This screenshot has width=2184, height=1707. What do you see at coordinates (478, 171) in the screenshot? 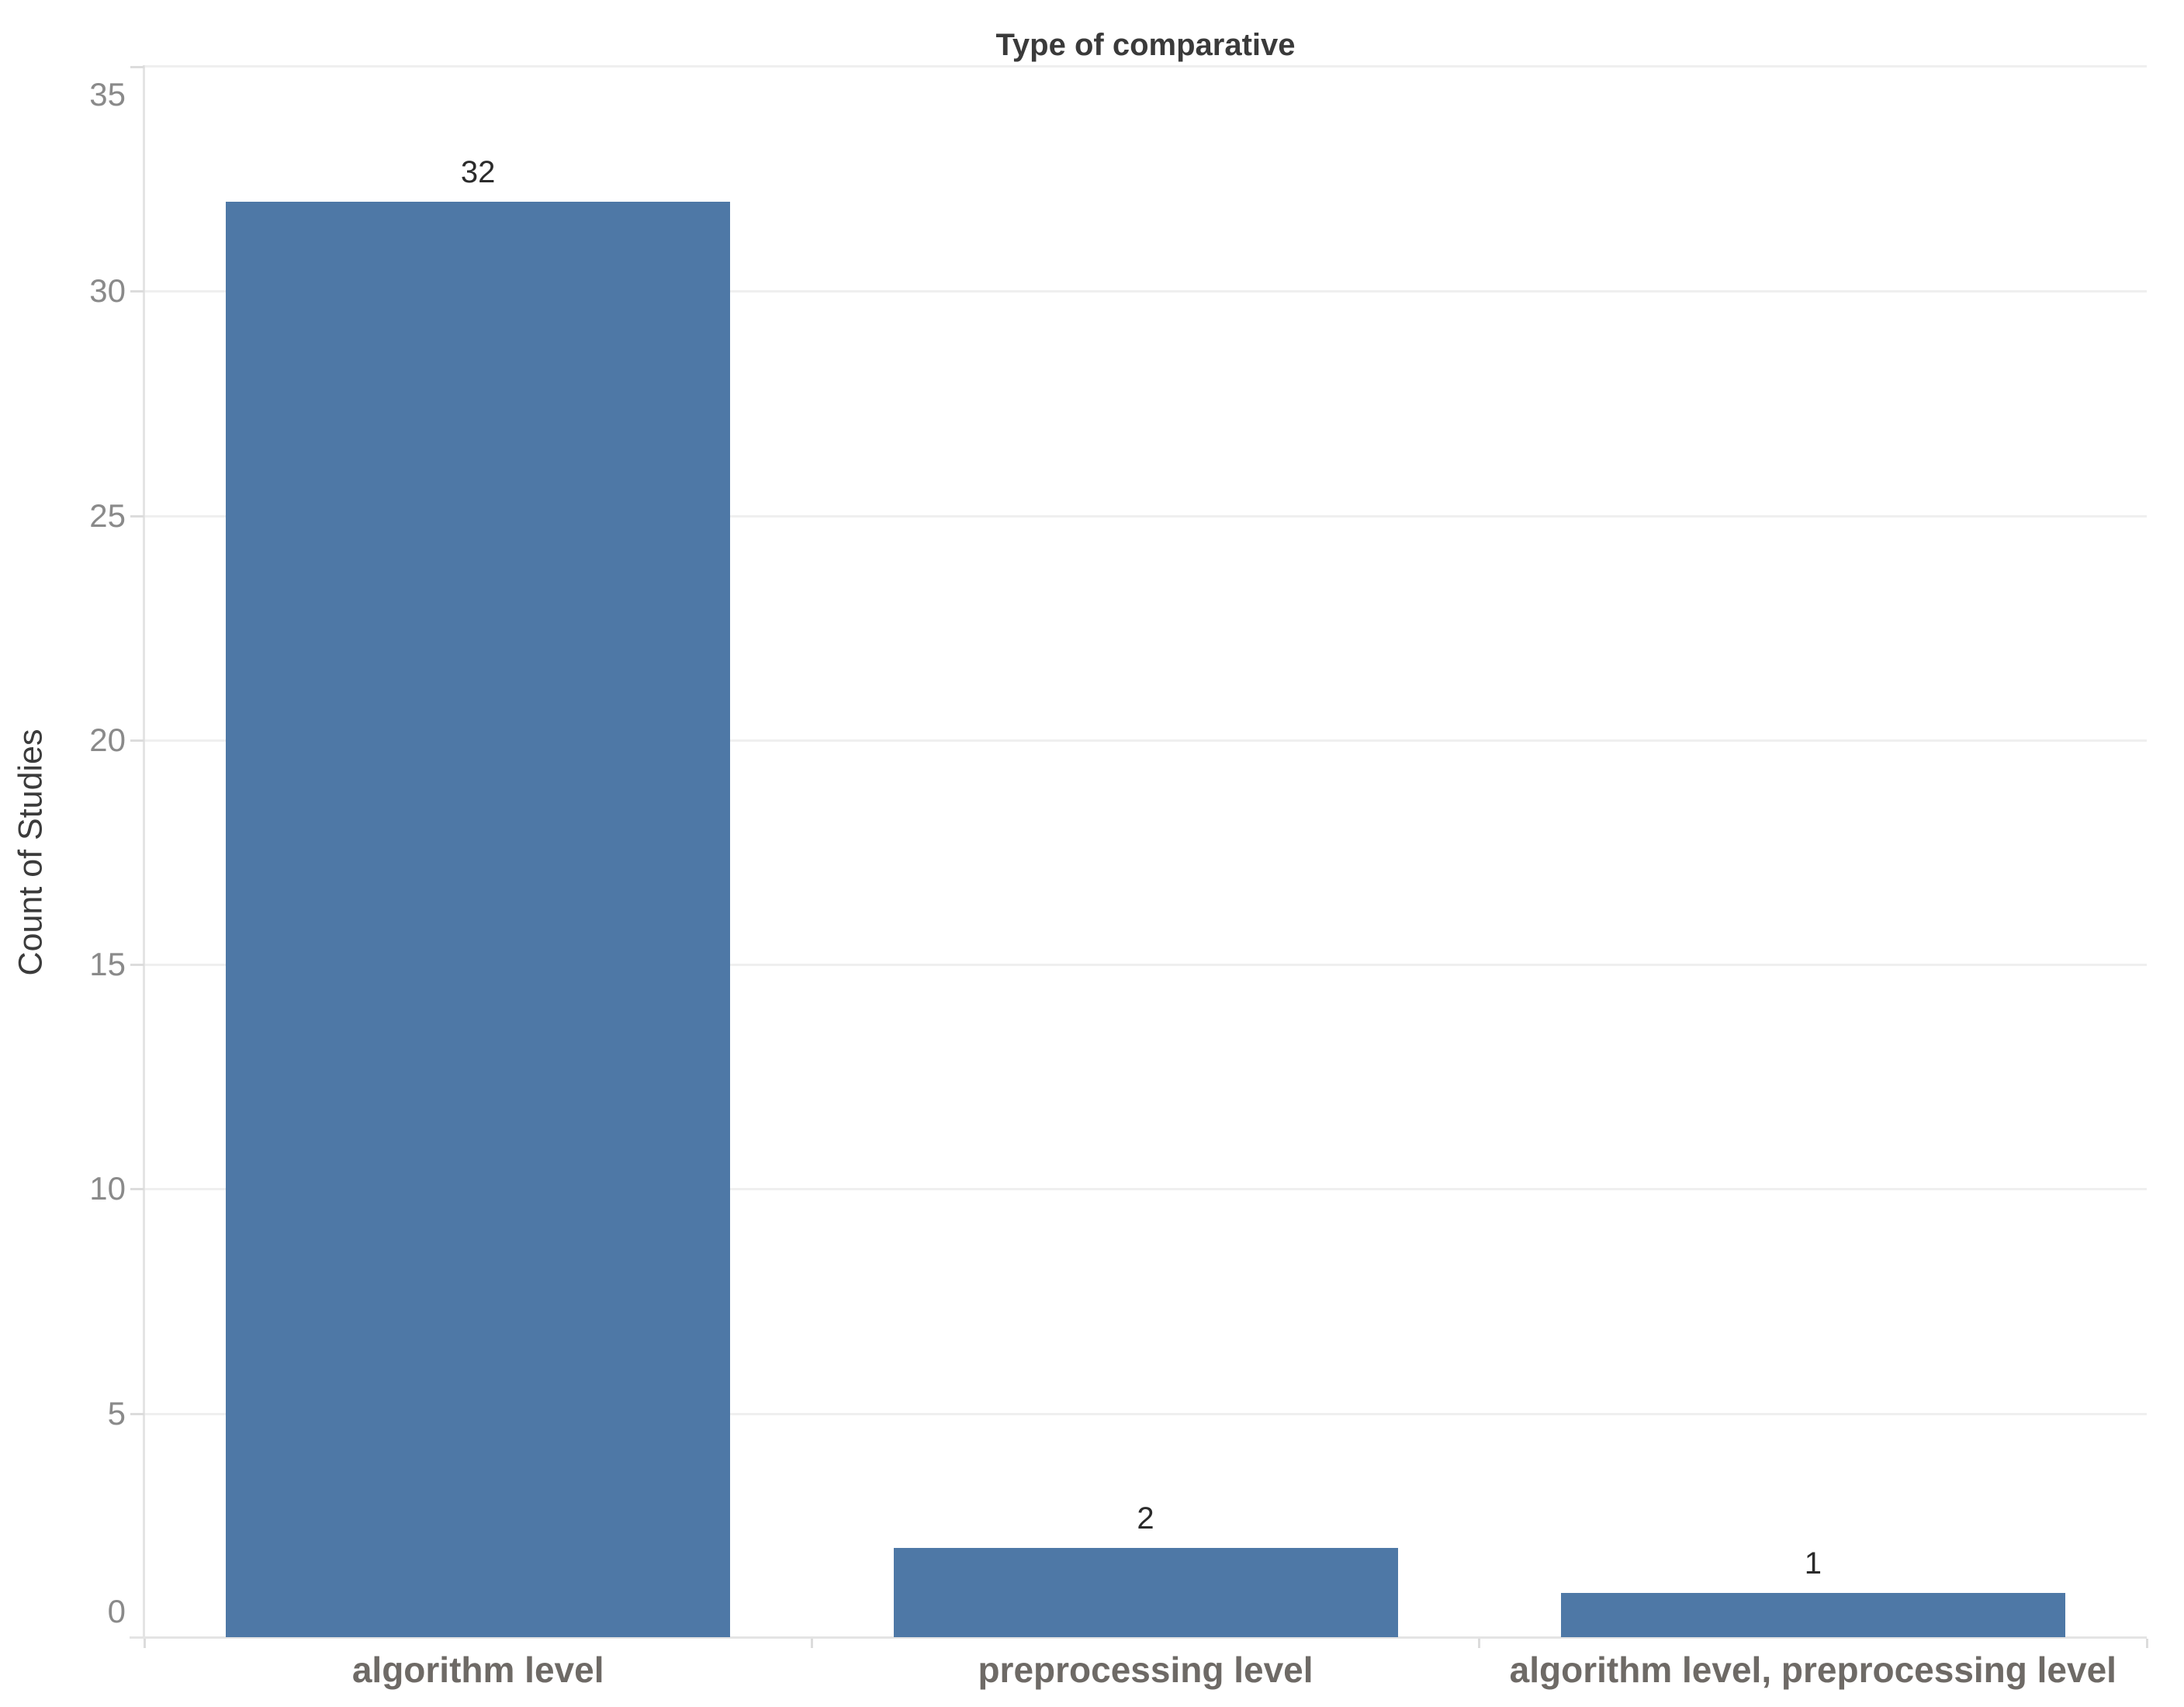
I see `bar-value-label: 32` at bounding box center [478, 171].